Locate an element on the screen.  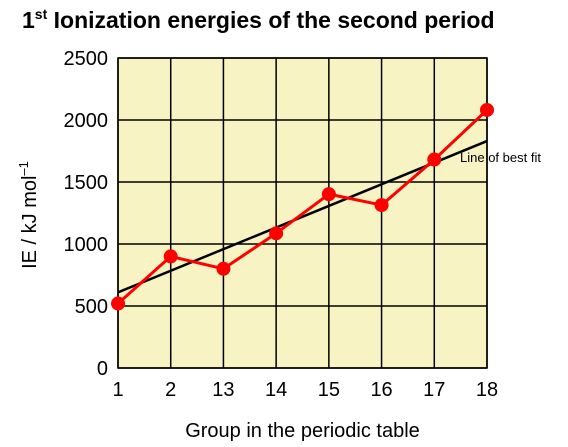
x-tick-label: 13 is located at coordinates (223, 390).